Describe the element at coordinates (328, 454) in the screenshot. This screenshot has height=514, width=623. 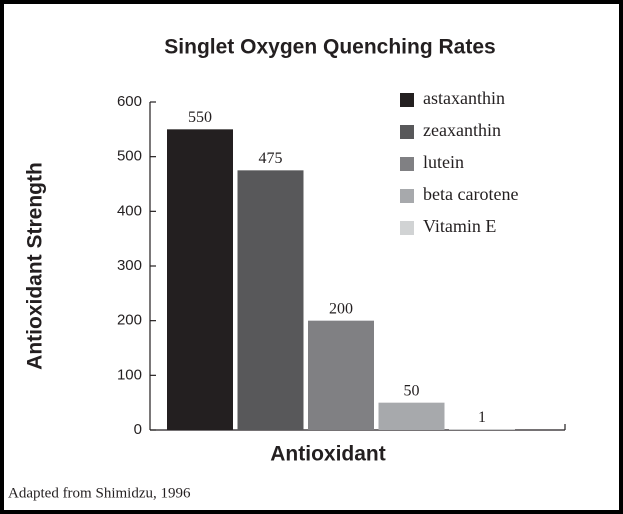
I see `x-axis-label: Antioxidant` at that location.